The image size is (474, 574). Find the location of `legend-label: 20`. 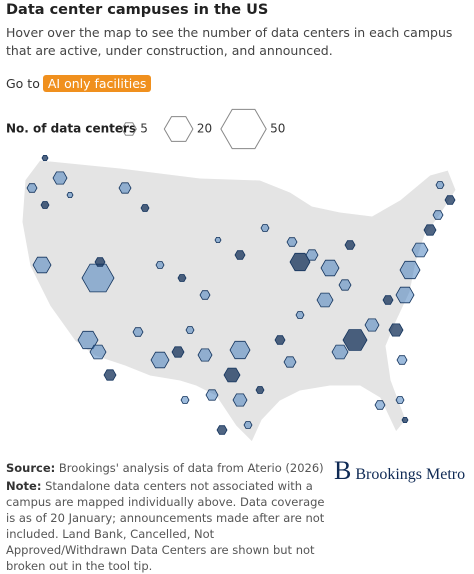

legend-label: 20 is located at coordinates (204, 129).